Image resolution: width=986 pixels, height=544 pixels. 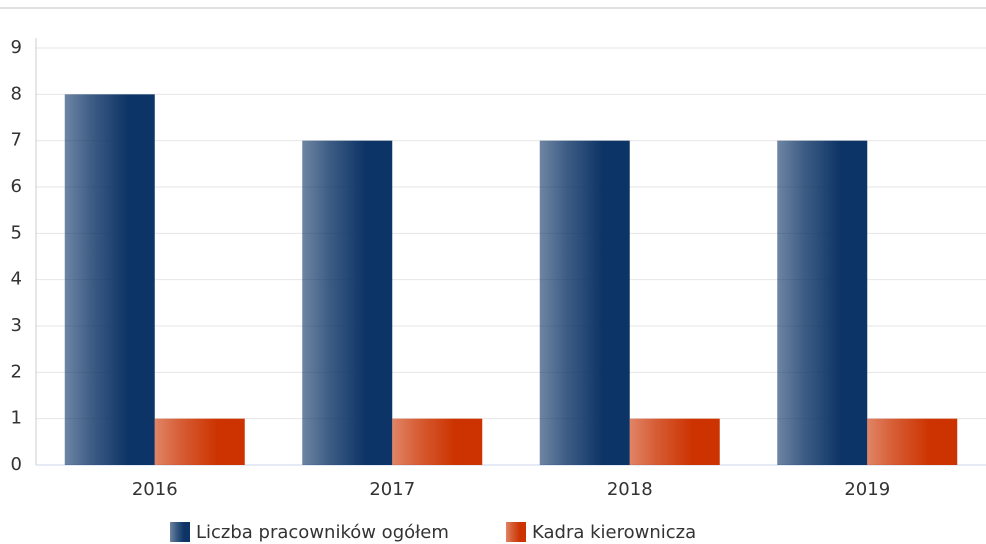 What do you see at coordinates (322, 532) in the screenshot?
I see `legend-label: Liczba pracowników ogółem` at bounding box center [322, 532].